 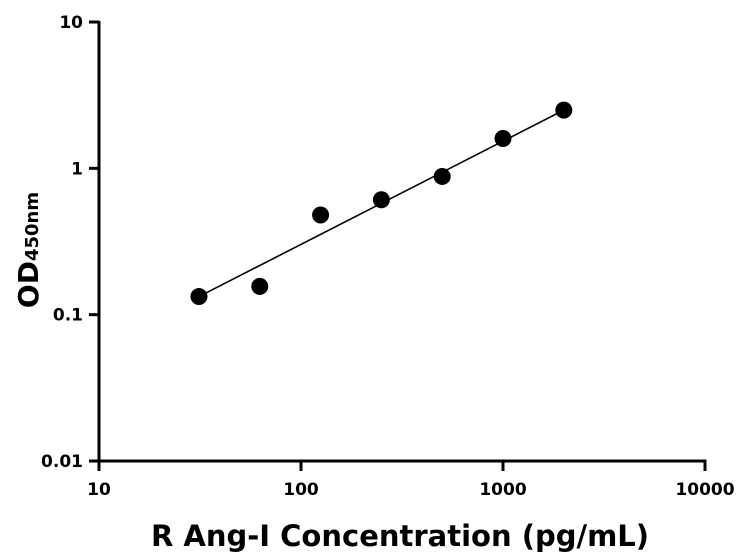 I want to click on x-axis-ticks: 10 100 1000 10000, so click(x=411, y=480).